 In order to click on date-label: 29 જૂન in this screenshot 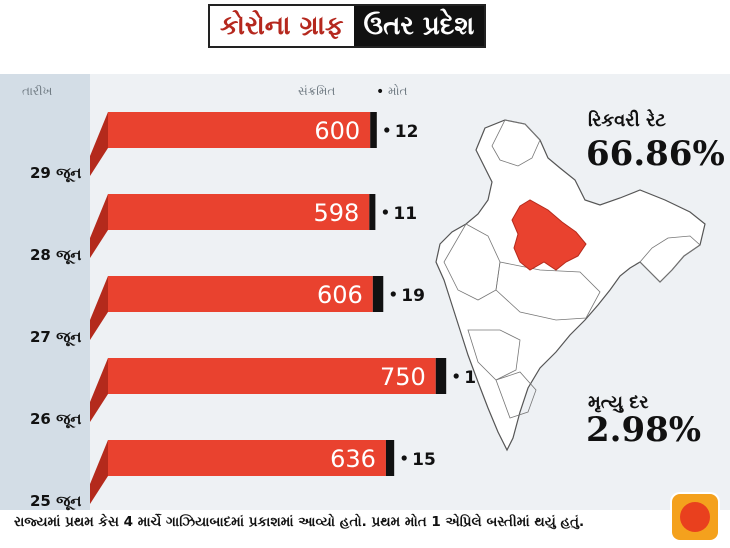, I will do `click(55, 173)`.